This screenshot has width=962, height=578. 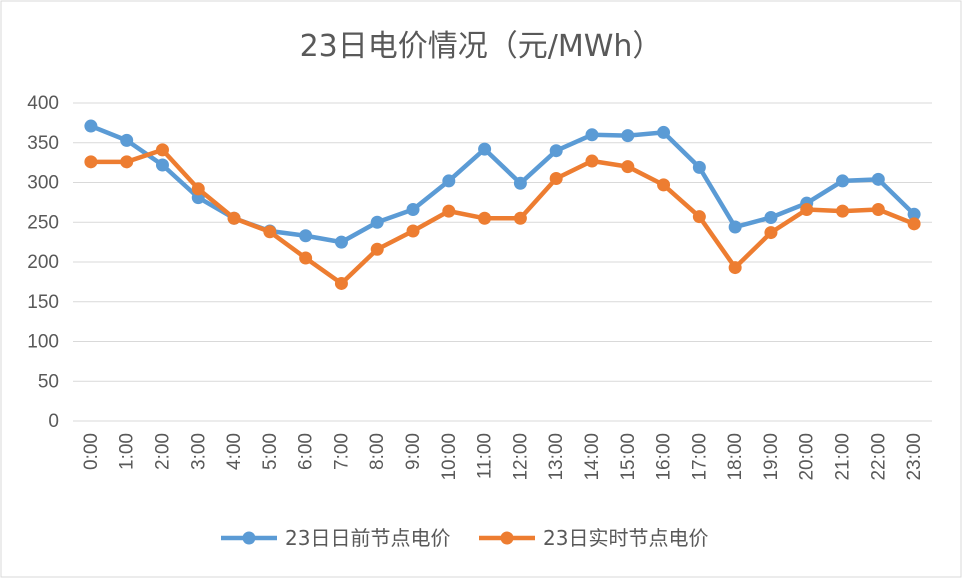 I want to click on y-tick-label: 150, so click(x=43, y=302).